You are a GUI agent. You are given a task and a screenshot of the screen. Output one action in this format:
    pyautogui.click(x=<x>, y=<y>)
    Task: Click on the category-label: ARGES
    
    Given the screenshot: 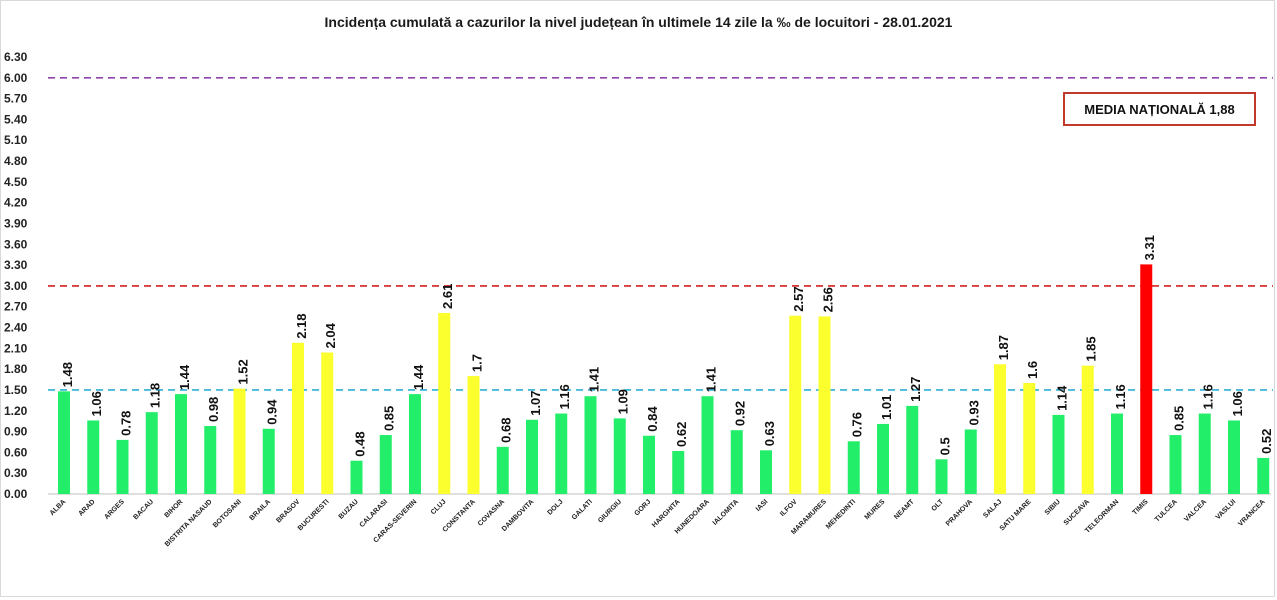 What is the action you would take?
    pyautogui.click(x=114, y=509)
    